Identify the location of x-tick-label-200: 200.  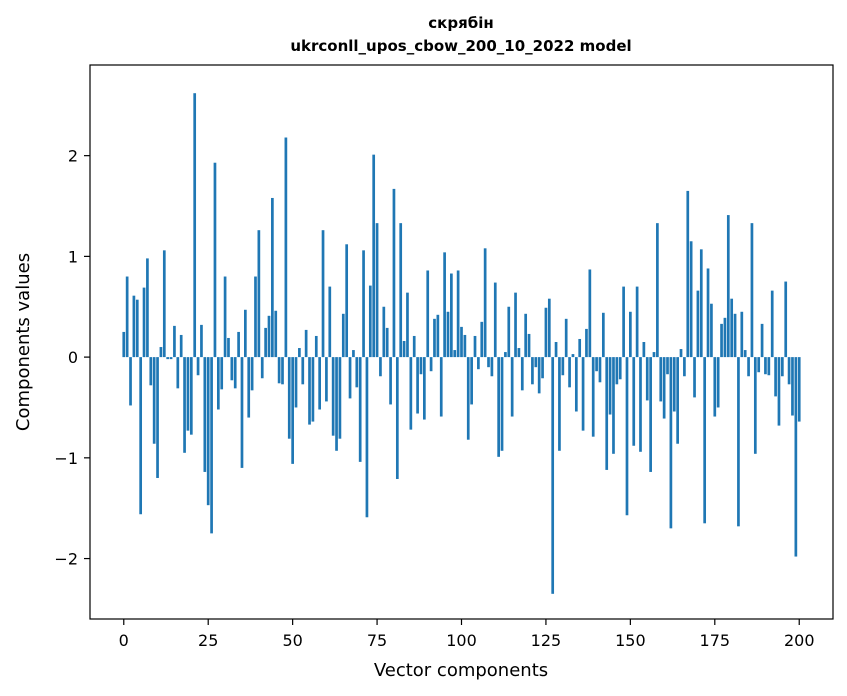
(799, 640).